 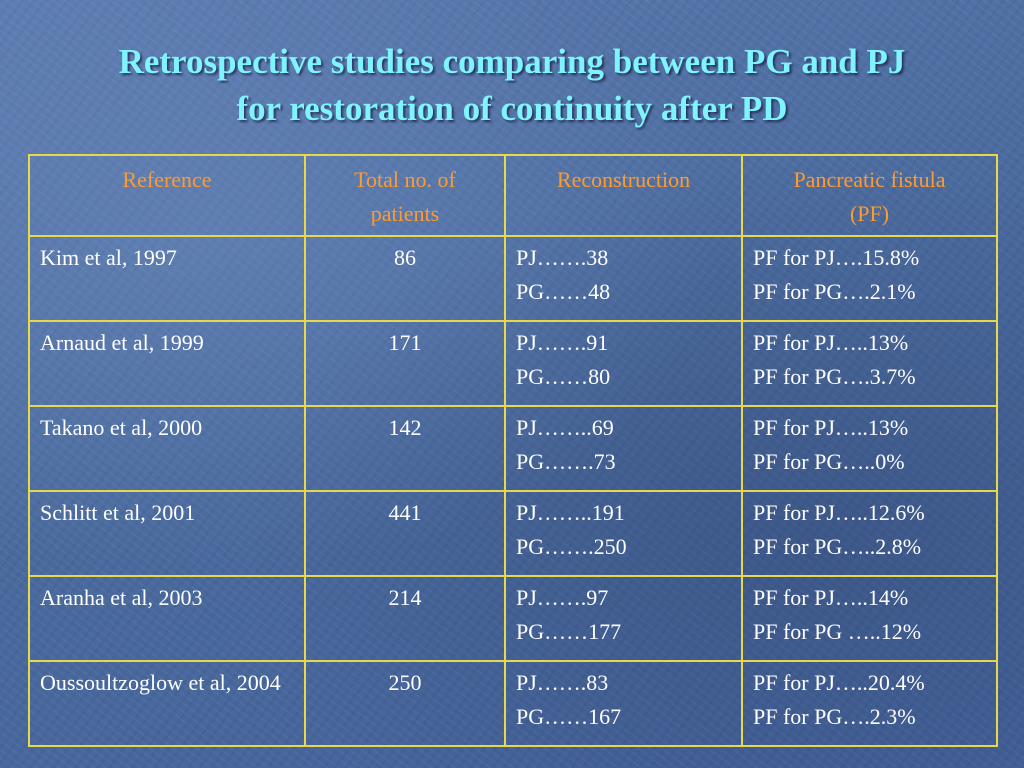 I want to click on cell-pancreatic-fistula: PF for PJ…..12.6% PF for PG…..2.8%, so click(x=869, y=533).